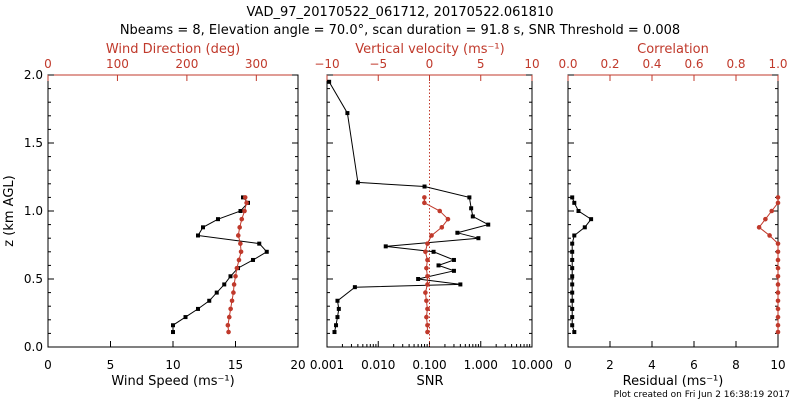 The image size is (800, 400). What do you see at coordinates (481, 64) in the screenshot?
I see `panel2-x-top-tick-label: 5` at bounding box center [481, 64].